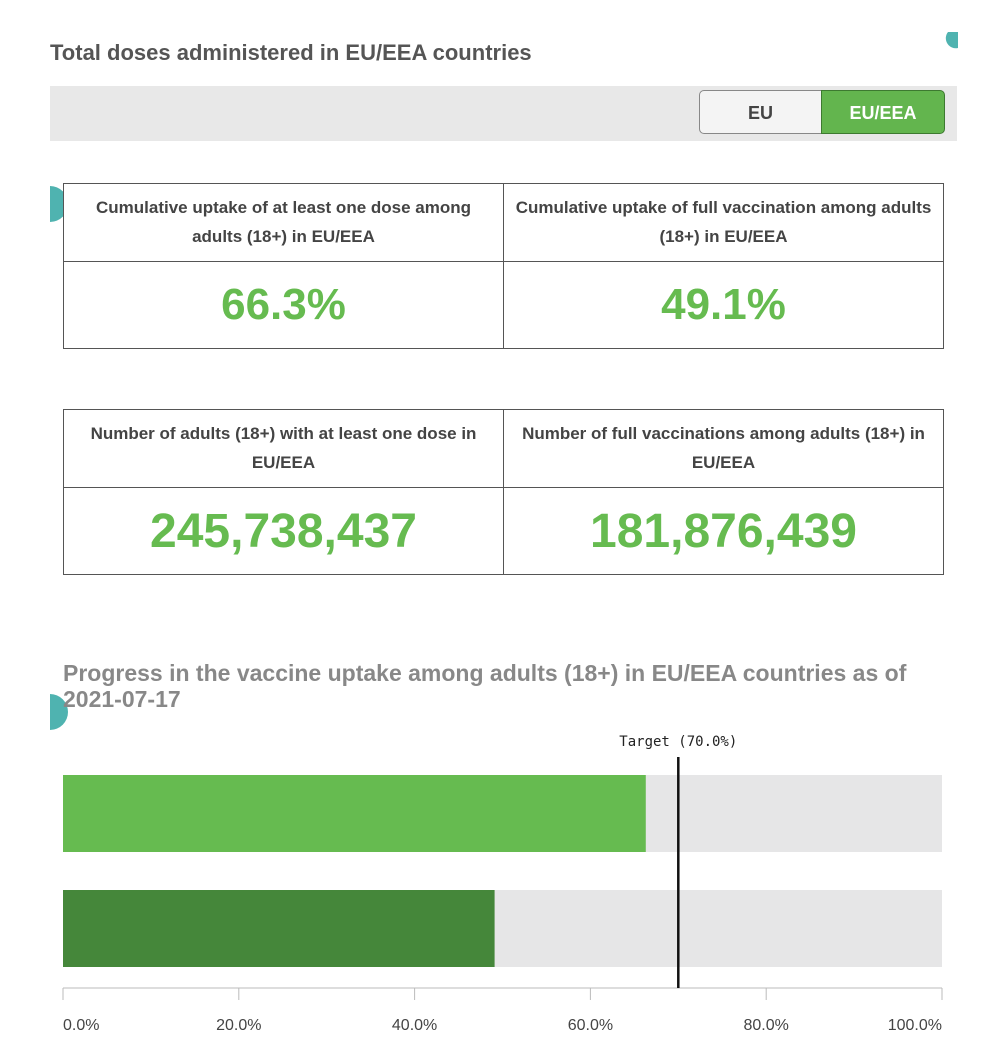 This screenshot has width=986, height=1064. What do you see at coordinates (238, 1025) in the screenshot?
I see `x-tick-label: 20.0%` at bounding box center [238, 1025].